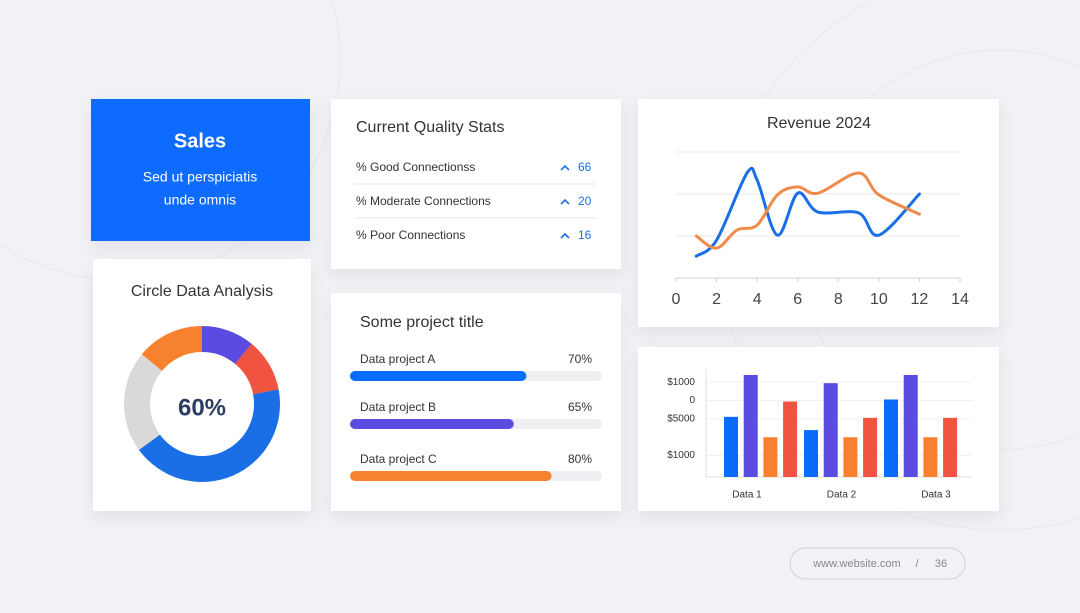 The width and height of the screenshot is (1080, 613). Describe the element at coordinates (879, 299) in the screenshot. I see `x-tick-label: 10` at that location.